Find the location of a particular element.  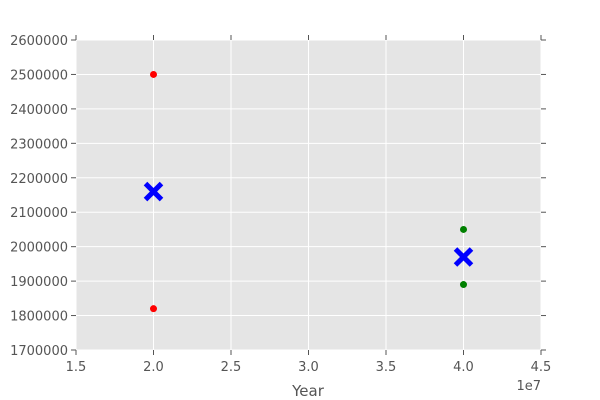

y-tick-label: 2000000 is located at coordinates (39, 248).